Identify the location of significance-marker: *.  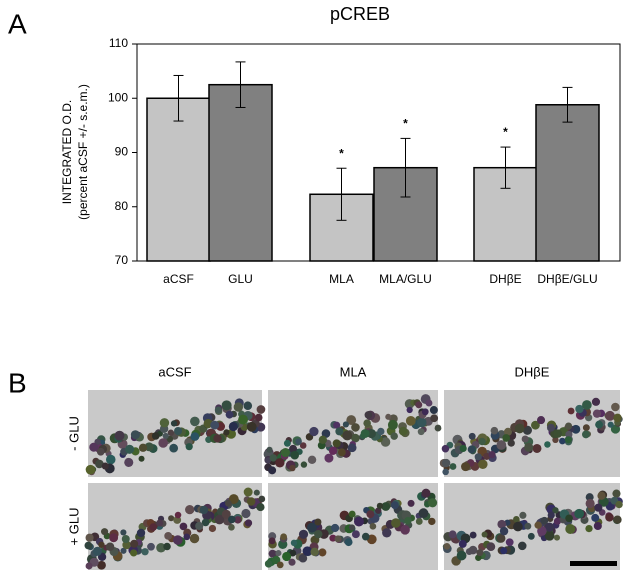
(341, 153).